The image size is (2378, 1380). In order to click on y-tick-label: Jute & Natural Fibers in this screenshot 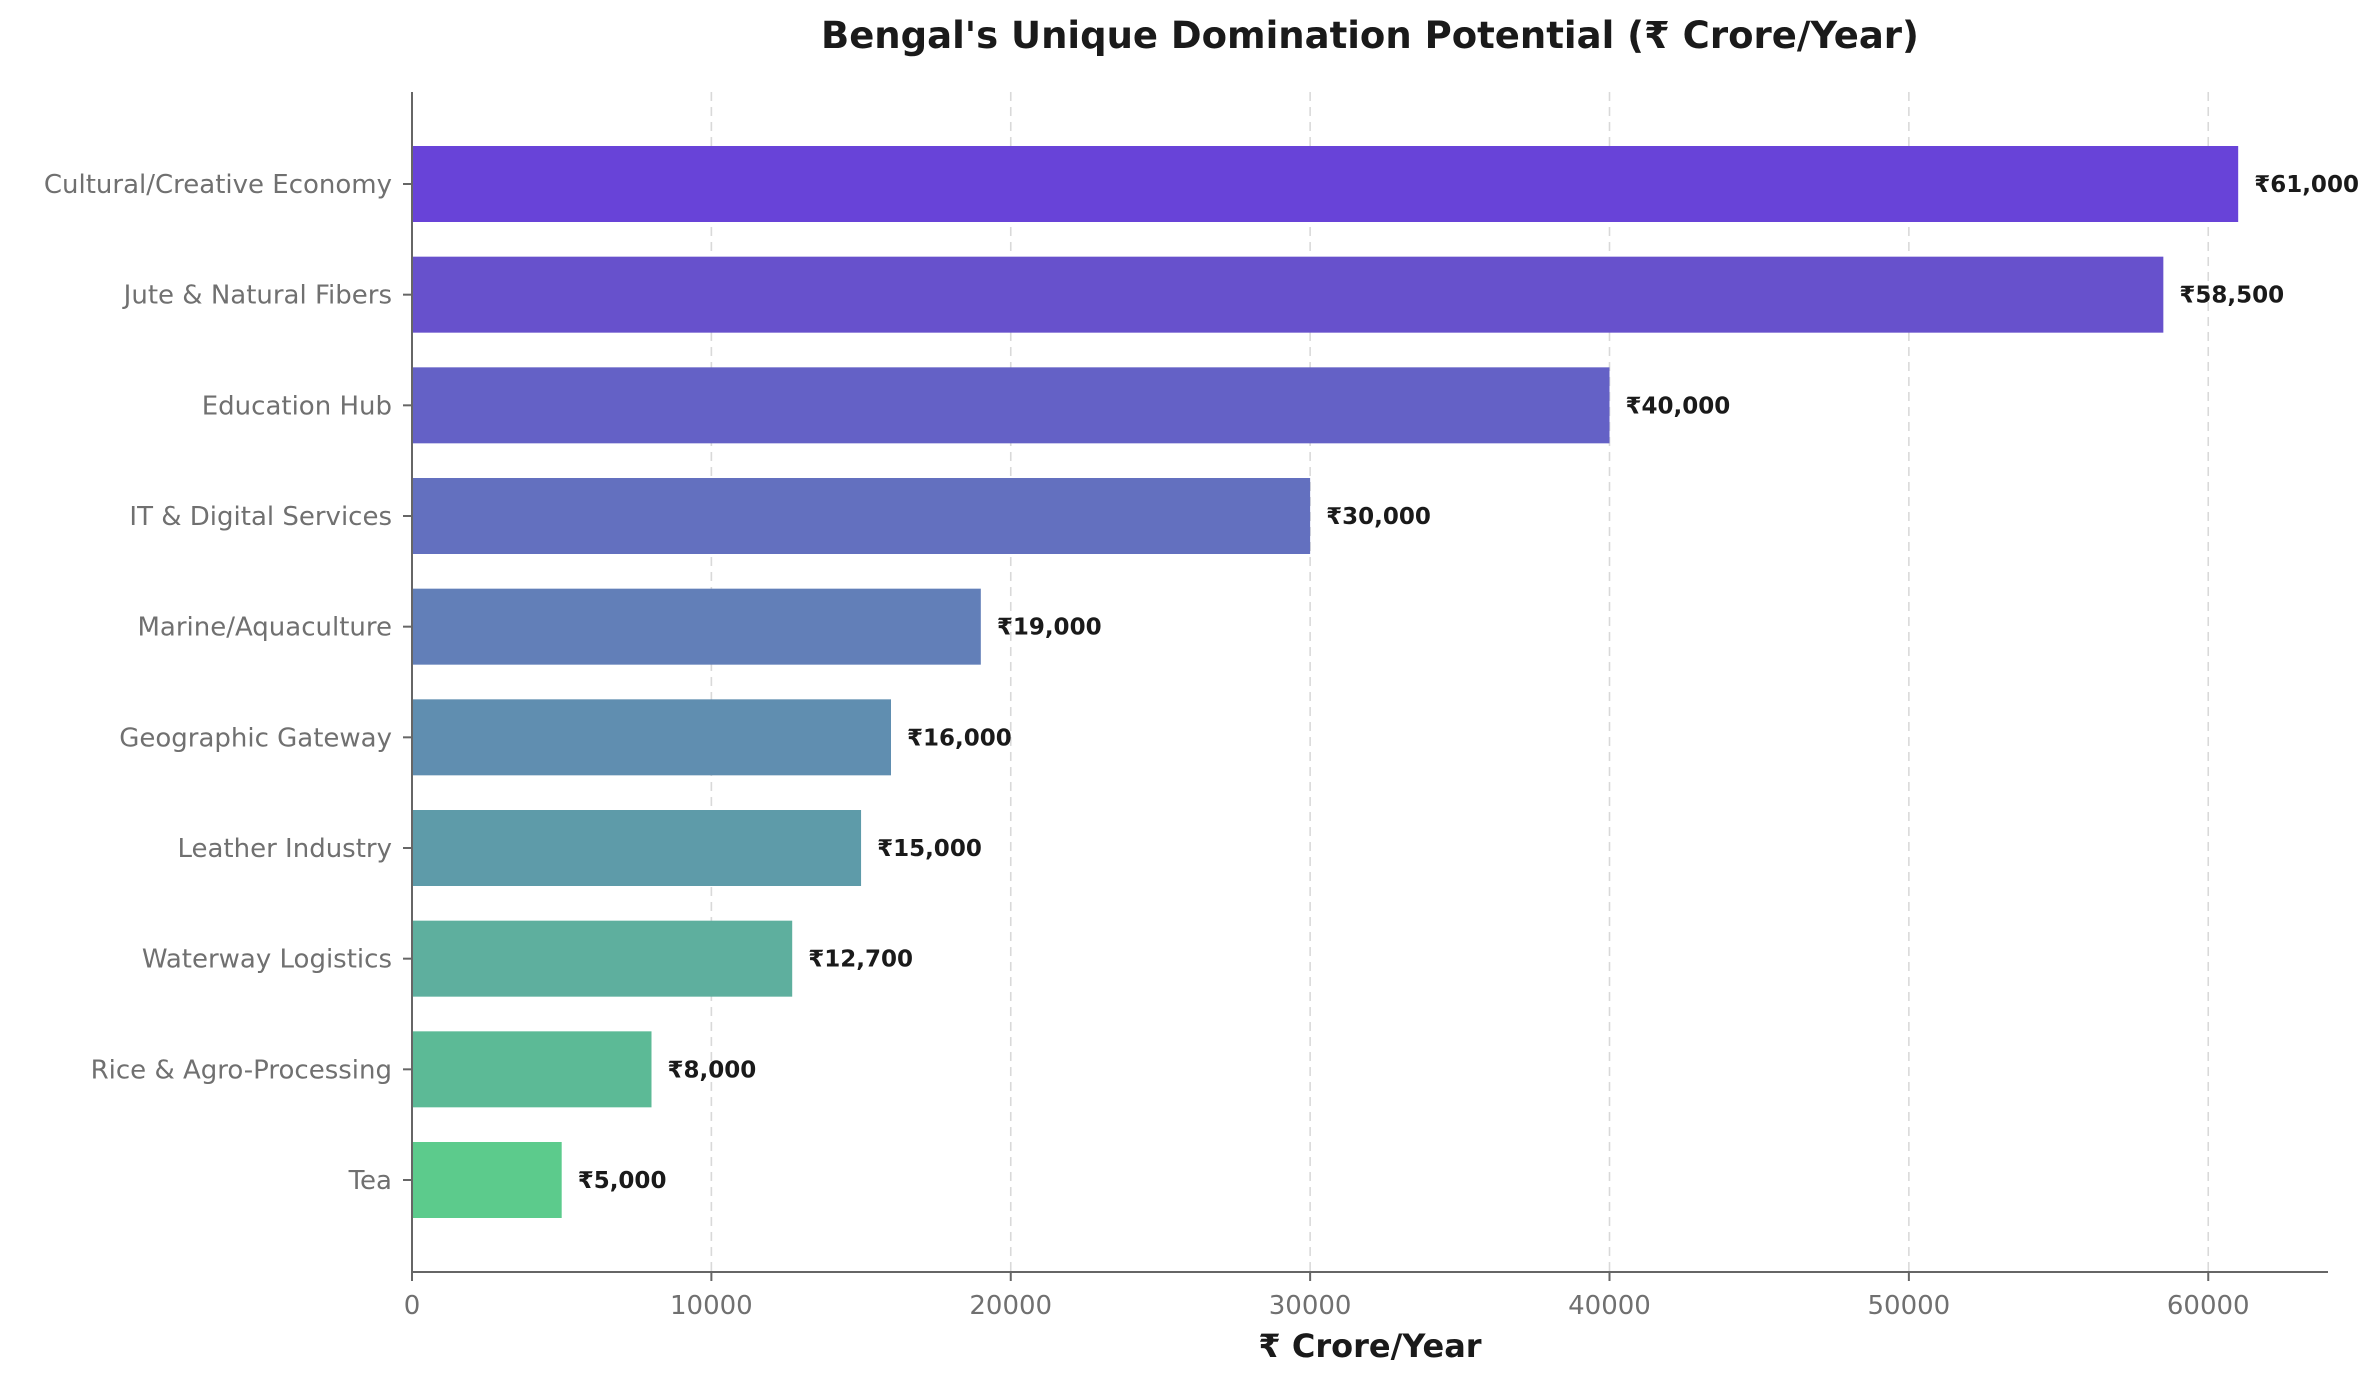, I will do `click(257, 296)`.